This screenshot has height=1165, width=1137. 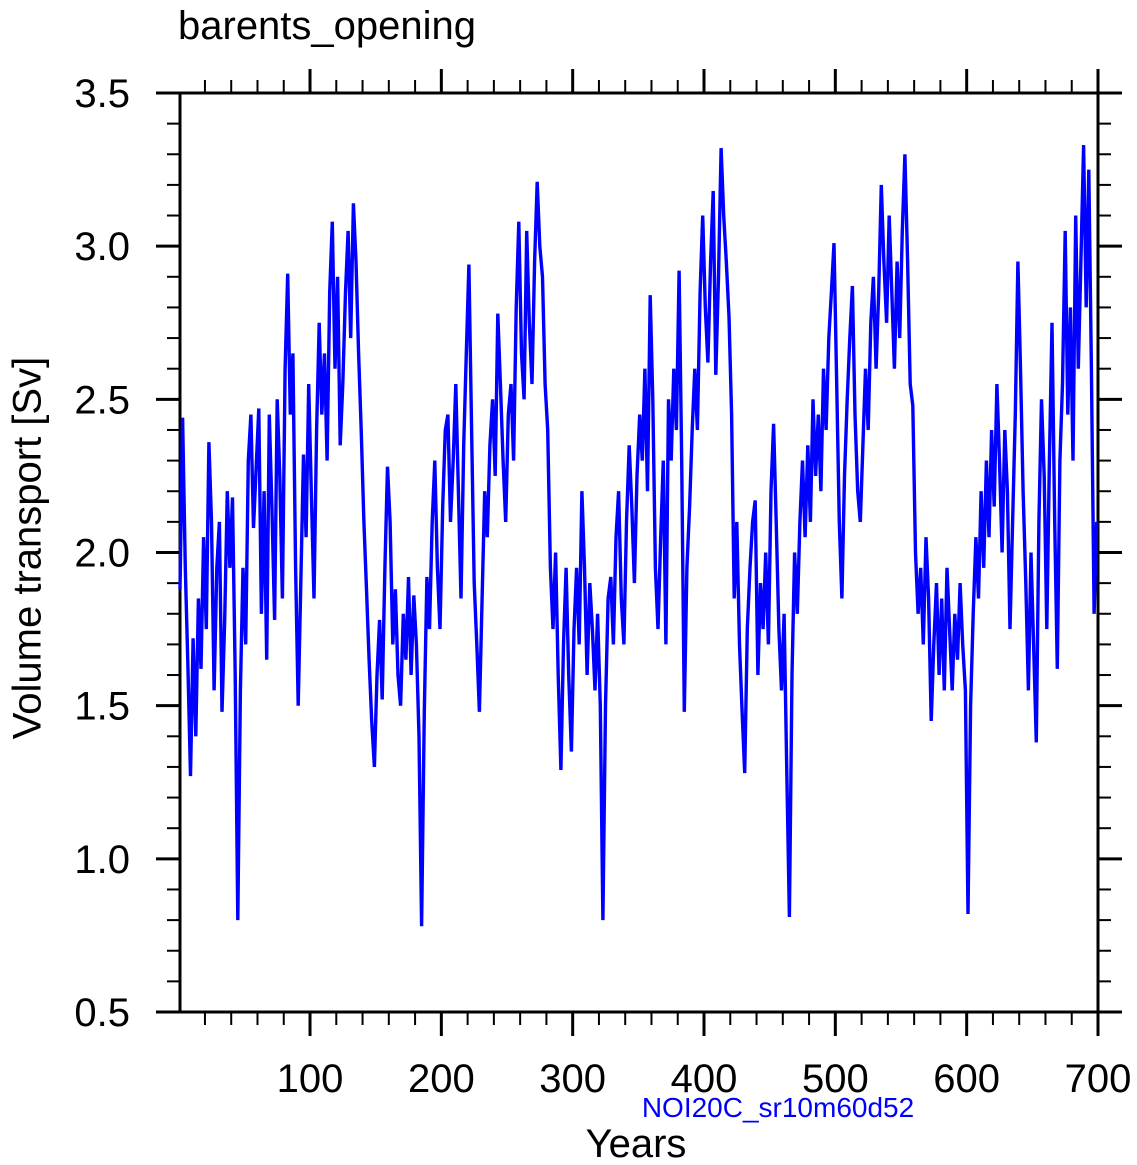 What do you see at coordinates (102, 94) in the screenshot?
I see `y-tick-label: 3.5` at bounding box center [102, 94].